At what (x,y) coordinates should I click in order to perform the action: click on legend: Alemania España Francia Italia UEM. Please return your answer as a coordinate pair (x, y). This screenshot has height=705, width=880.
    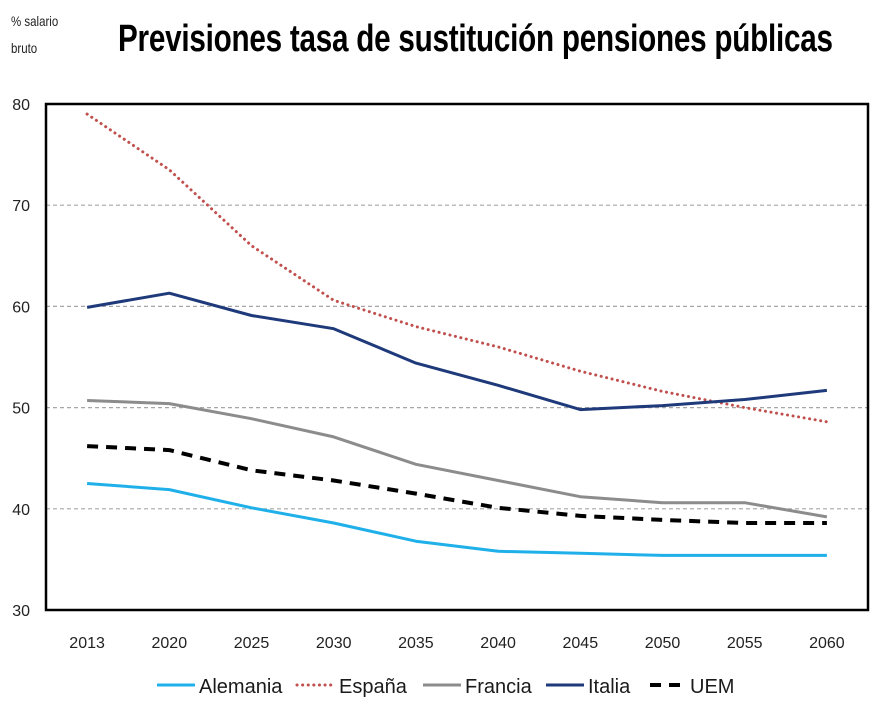
    Looking at the image, I should click on (445, 687).